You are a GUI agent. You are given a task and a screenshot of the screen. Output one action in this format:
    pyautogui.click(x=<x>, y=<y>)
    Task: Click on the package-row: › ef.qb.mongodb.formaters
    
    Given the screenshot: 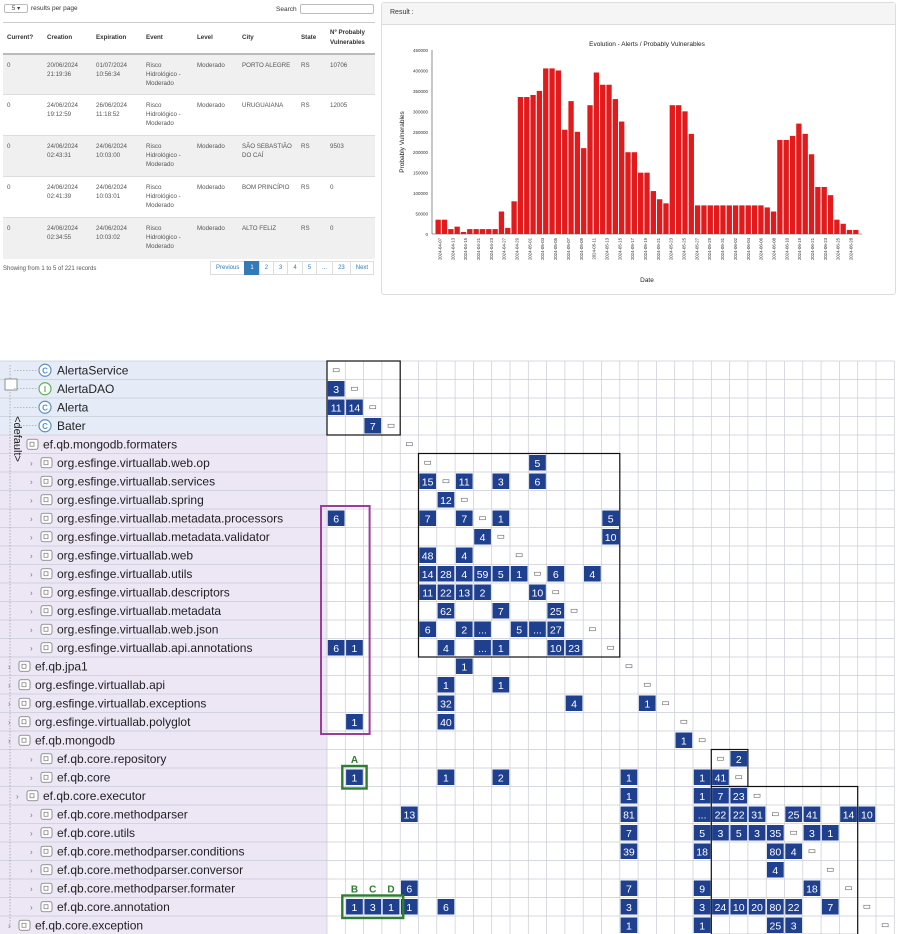 What is the action you would take?
    pyautogui.click(x=96, y=444)
    